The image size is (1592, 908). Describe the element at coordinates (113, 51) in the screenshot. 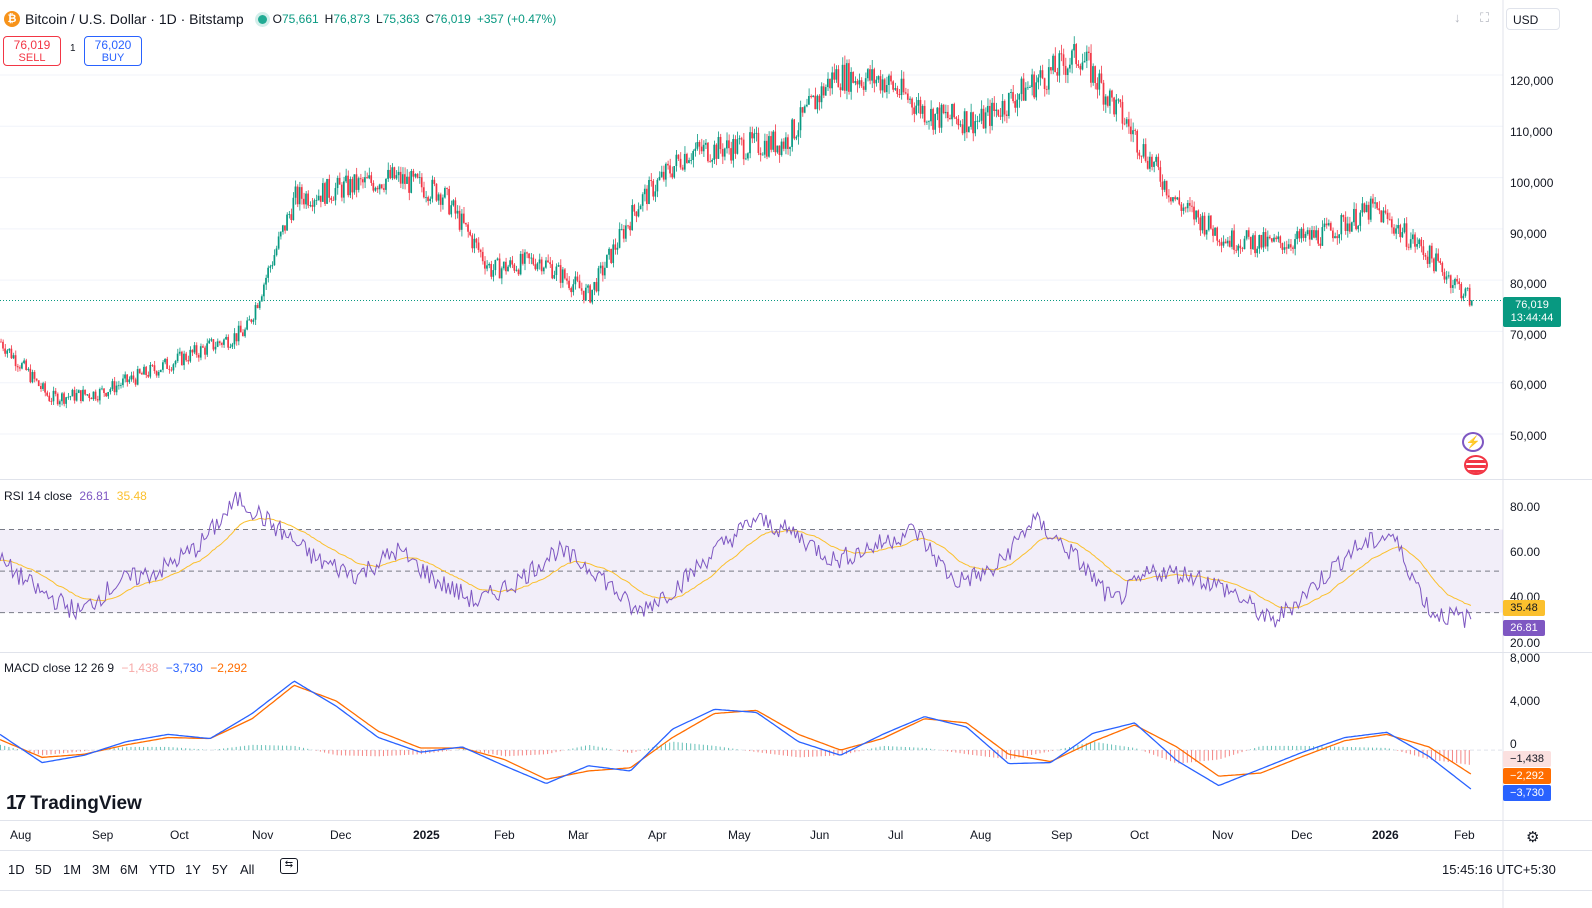

I see `buy-button: 76,020 BUY` at that location.